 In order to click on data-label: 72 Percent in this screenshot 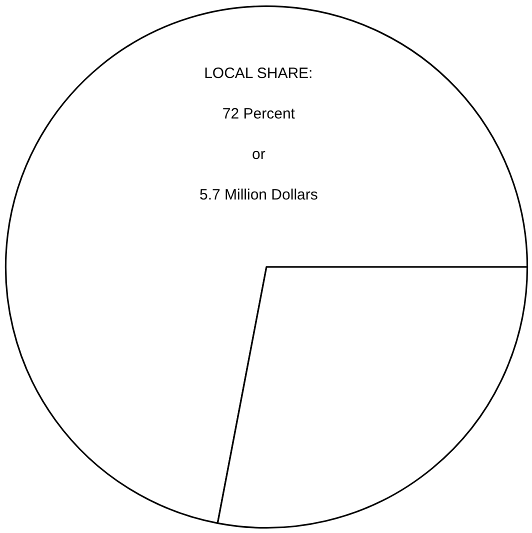, I will do `click(259, 114)`.